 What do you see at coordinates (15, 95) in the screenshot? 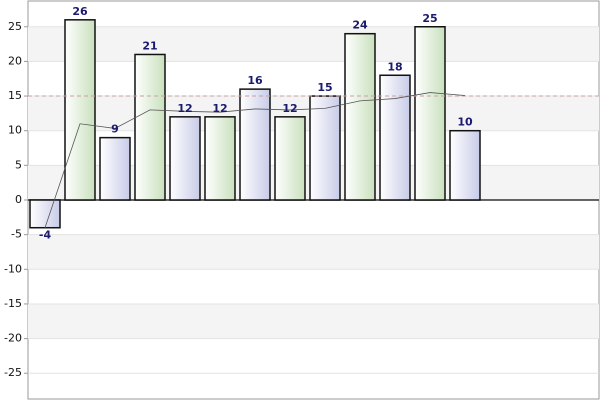
I see `y-tick-label: 15` at bounding box center [15, 95].